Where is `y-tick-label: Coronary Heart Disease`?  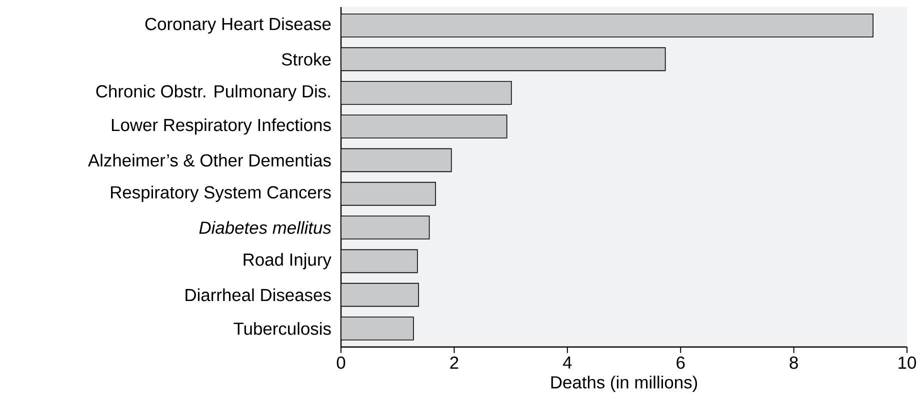
y-tick-label: Coronary Heart Disease is located at coordinates (238, 25).